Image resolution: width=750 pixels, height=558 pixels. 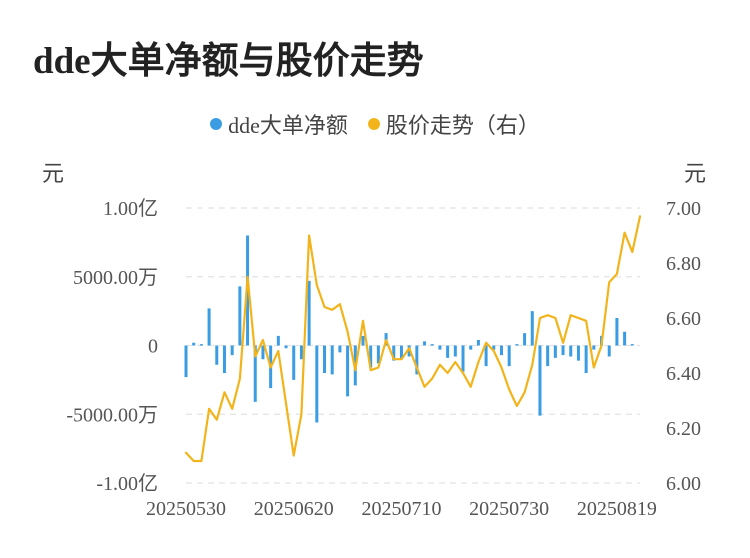 I want to click on chart-title: dde大单净额与股价走势, so click(x=228, y=61).